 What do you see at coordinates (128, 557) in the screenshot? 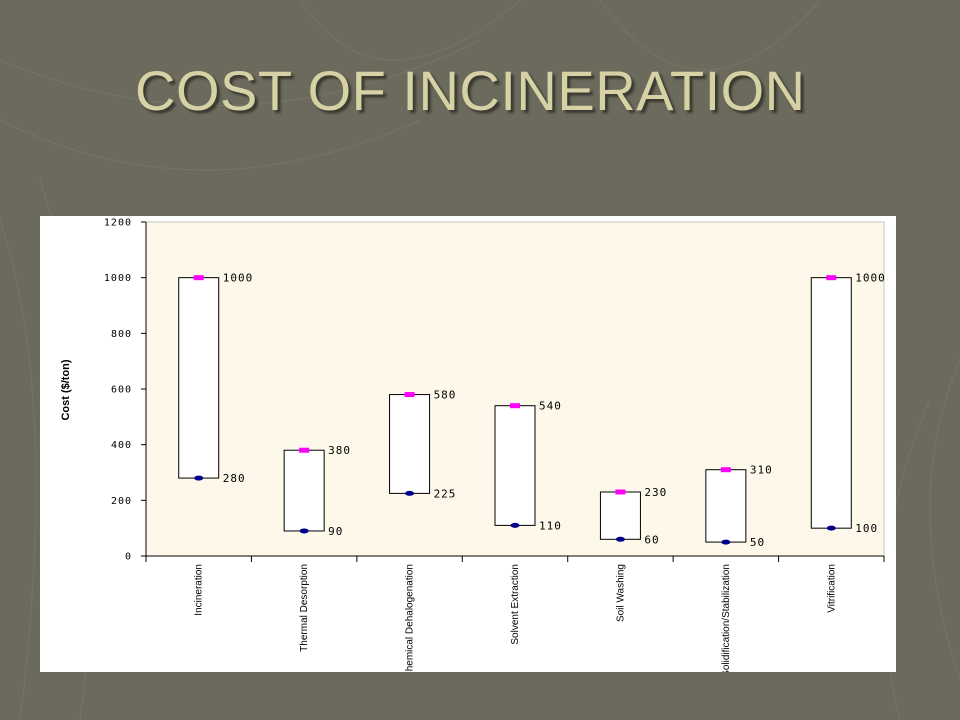
I see `y-tick-label: 0` at bounding box center [128, 557].